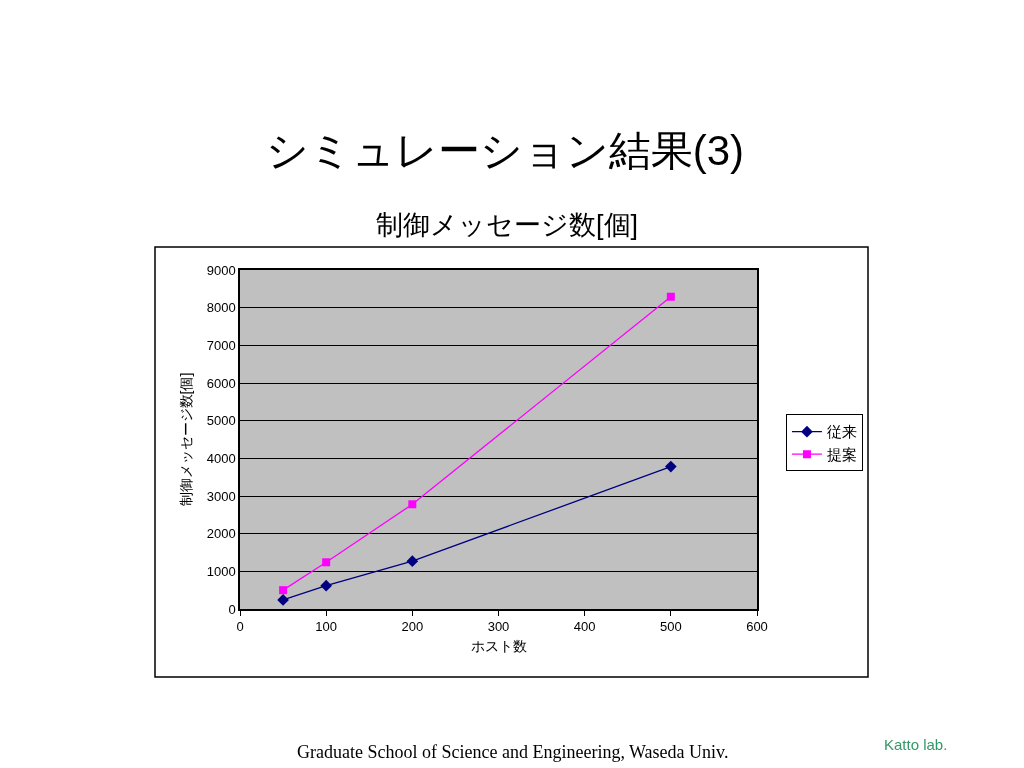  Describe the element at coordinates (326, 627) in the screenshot. I see `x-tick-label: 100` at that location.